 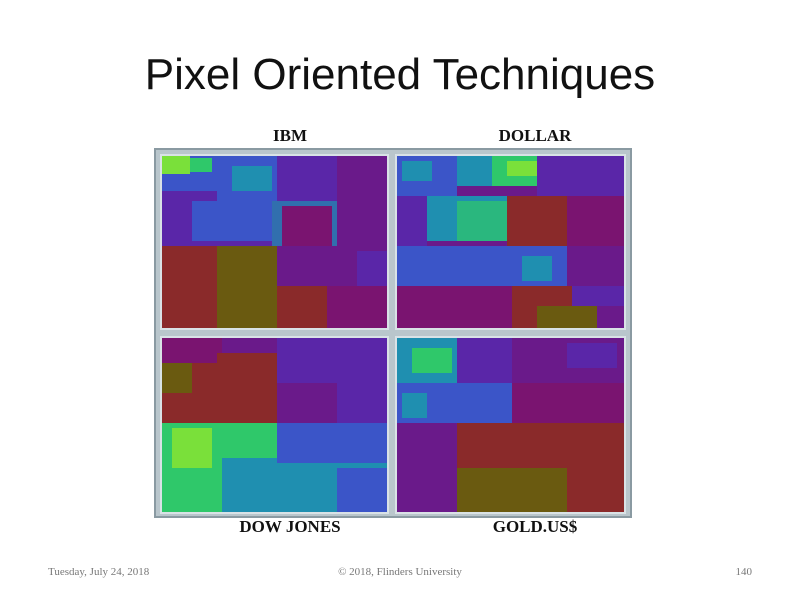 I want to click on panel-label-gold: GOLD.US$, so click(x=535, y=526).